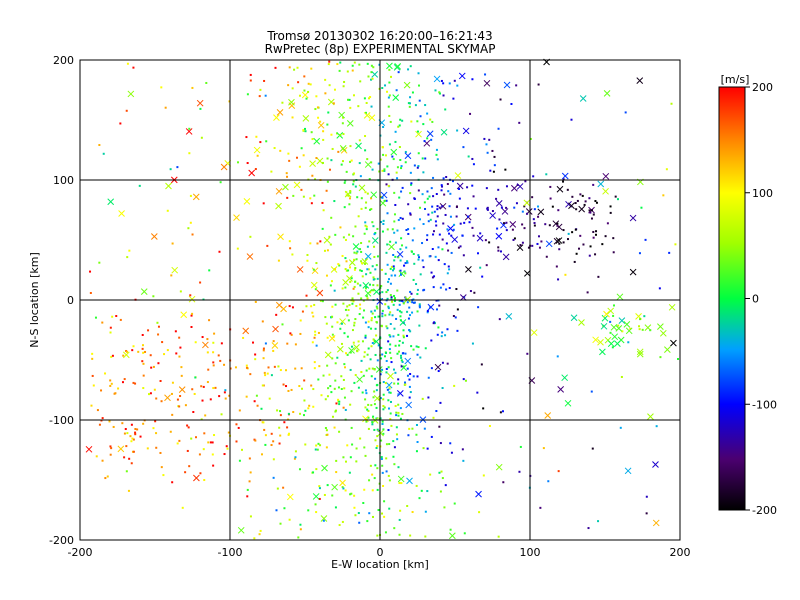 Image resolution: width=800 pixels, height=600 pixels. What do you see at coordinates (379, 36) in the screenshot?
I see `chart-title: Tromsø 20130302 16:20:00–16:21:43` at bounding box center [379, 36].